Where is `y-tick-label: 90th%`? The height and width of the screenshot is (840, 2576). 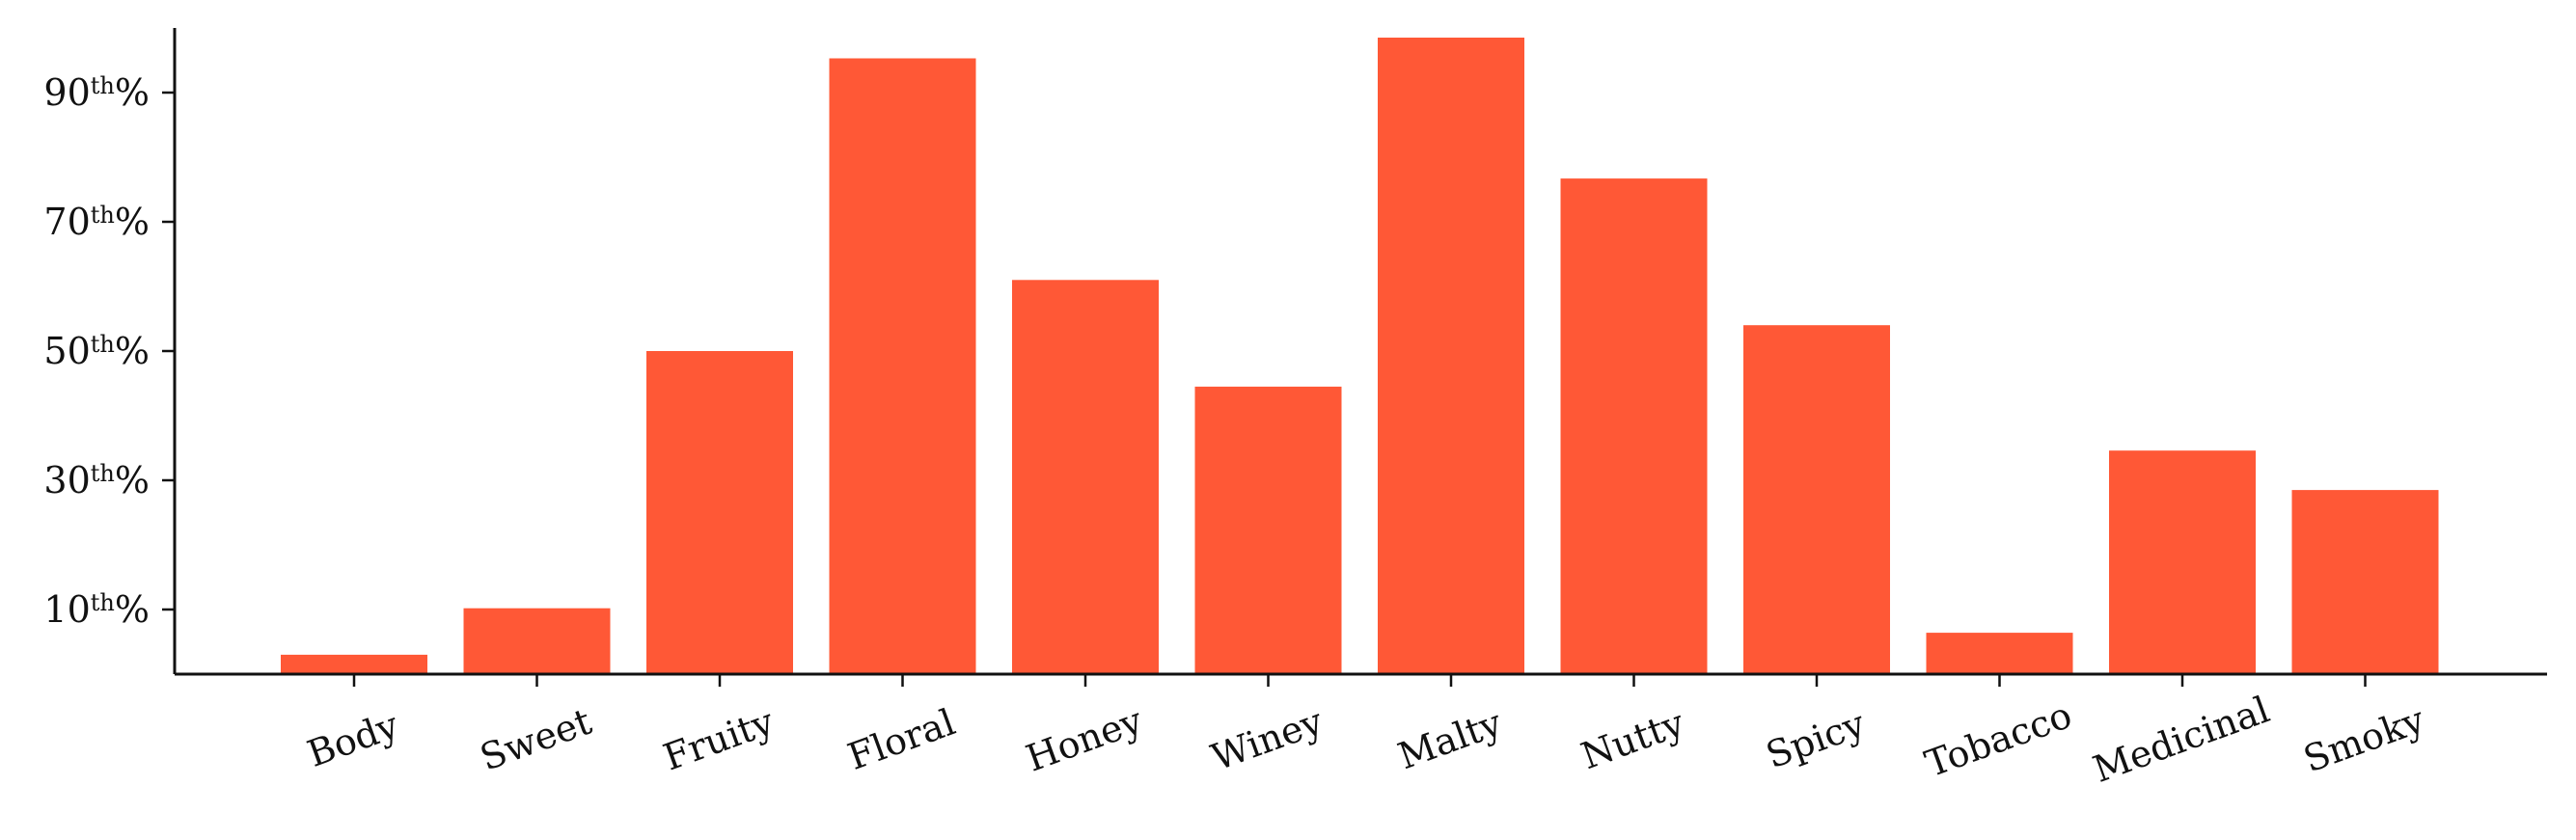 y-tick-label: 90th% is located at coordinates (96, 93).